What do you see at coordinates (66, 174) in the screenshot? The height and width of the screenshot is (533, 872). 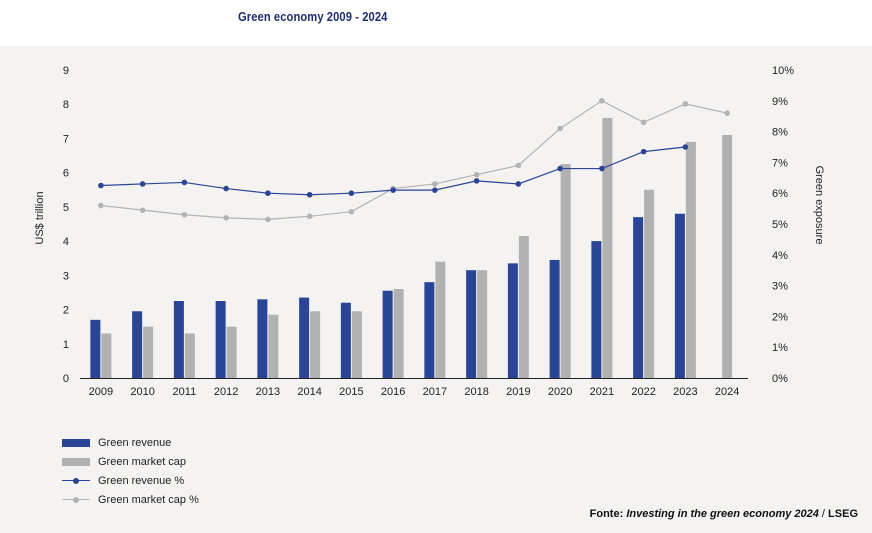 I see `y-tick-label: 6` at bounding box center [66, 174].